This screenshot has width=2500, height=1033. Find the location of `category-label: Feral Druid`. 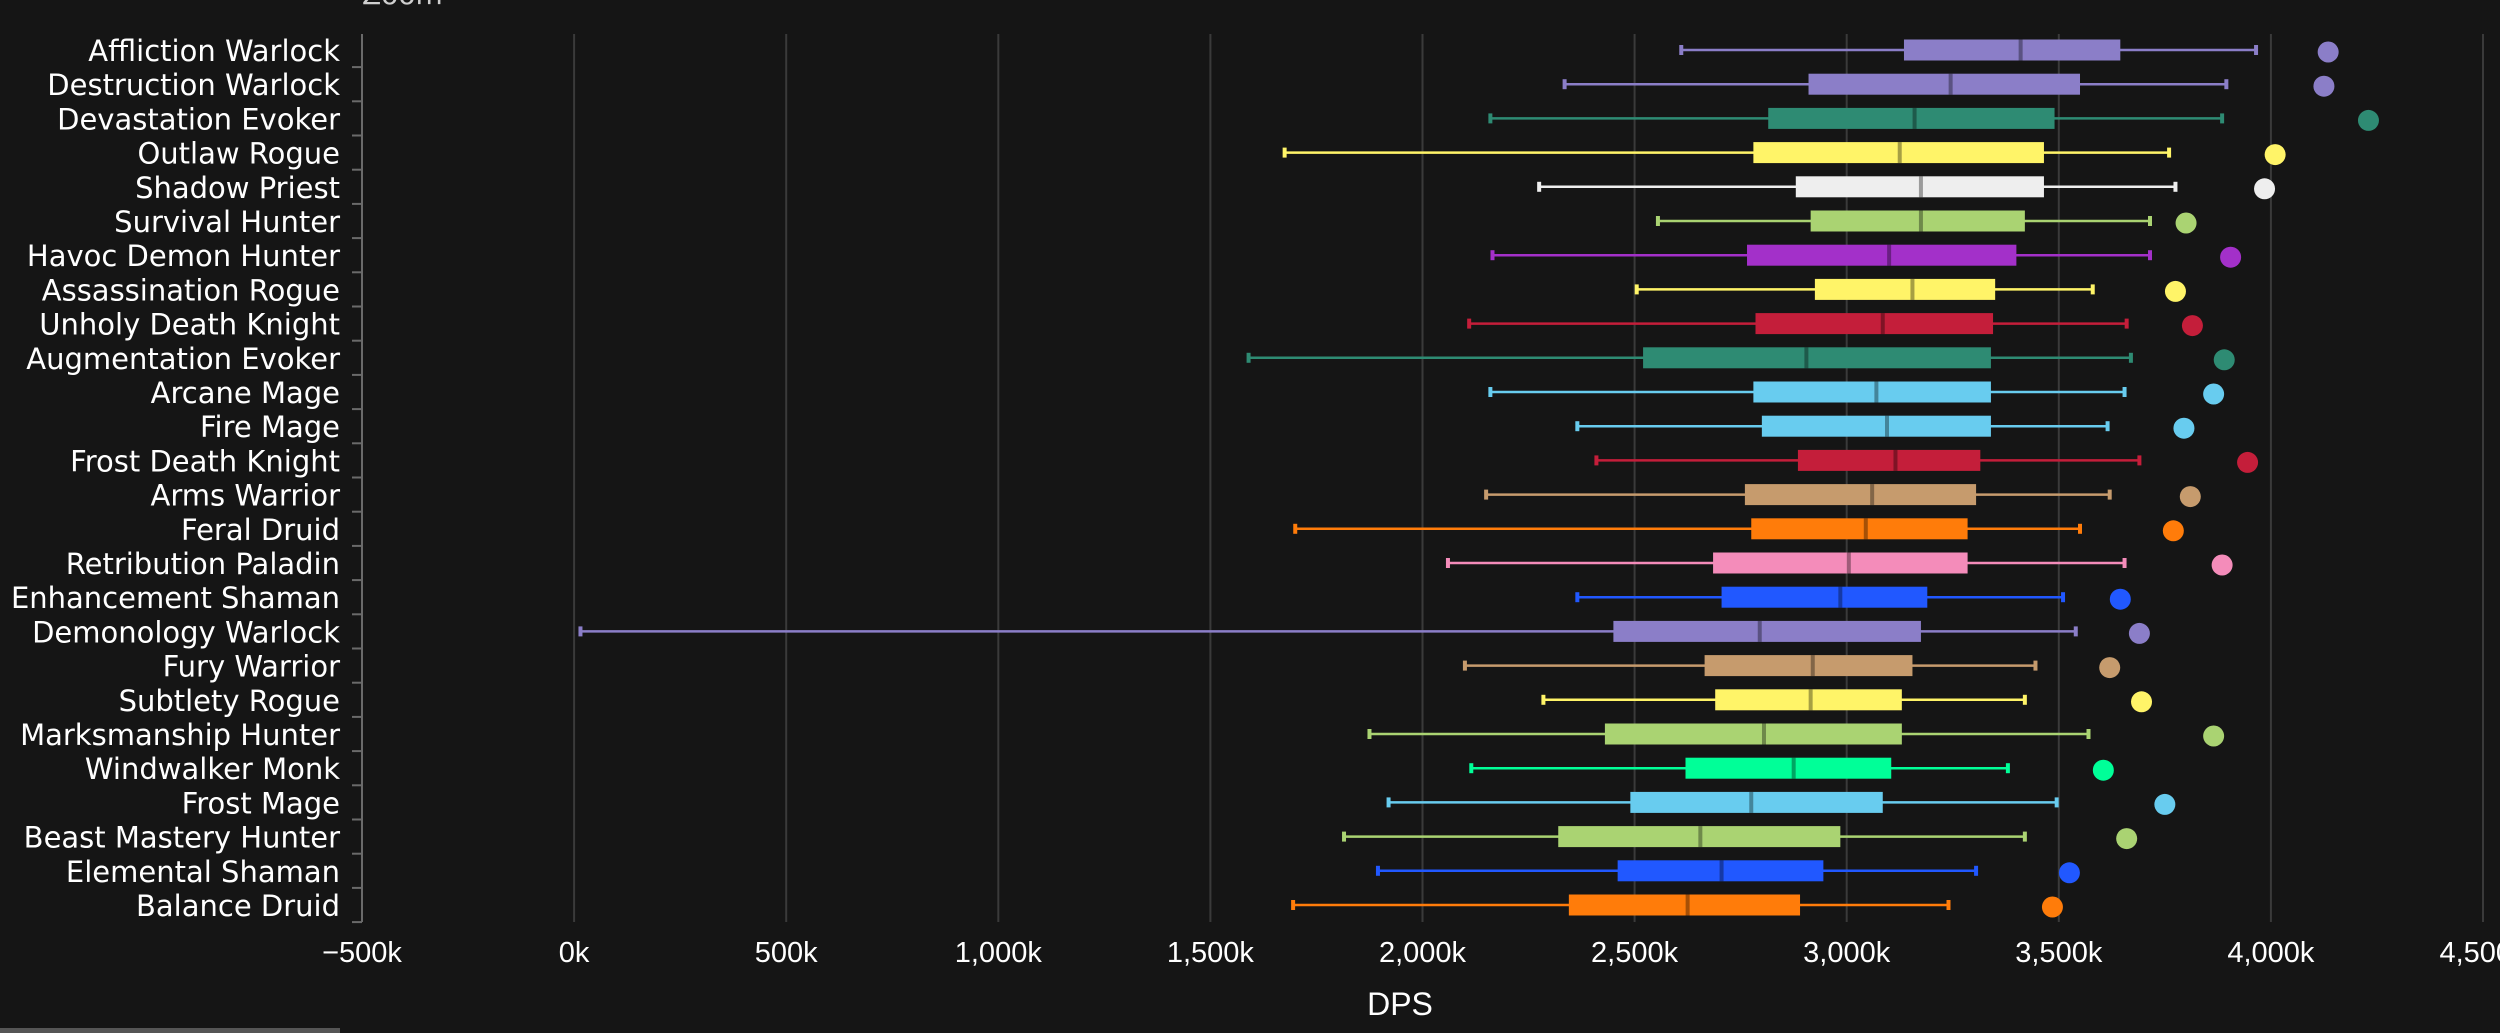

category-label: Feral Druid is located at coordinates (260, 530).